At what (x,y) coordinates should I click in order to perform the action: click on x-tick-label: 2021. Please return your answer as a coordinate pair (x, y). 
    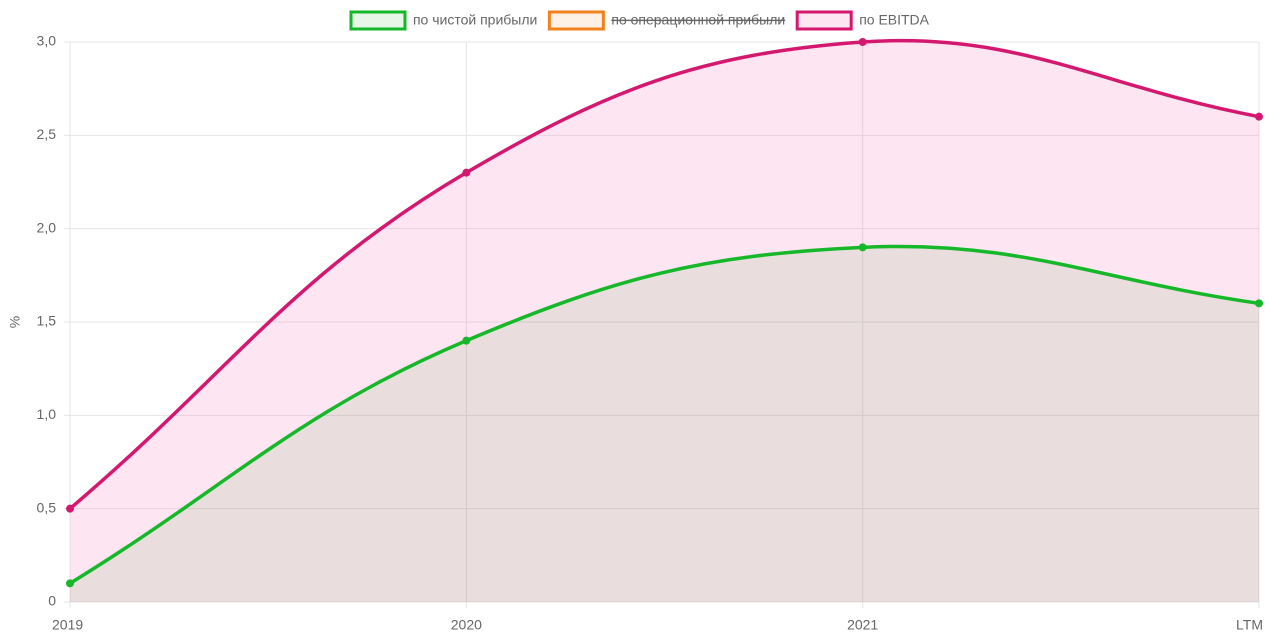
    Looking at the image, I should click on (862, 625).